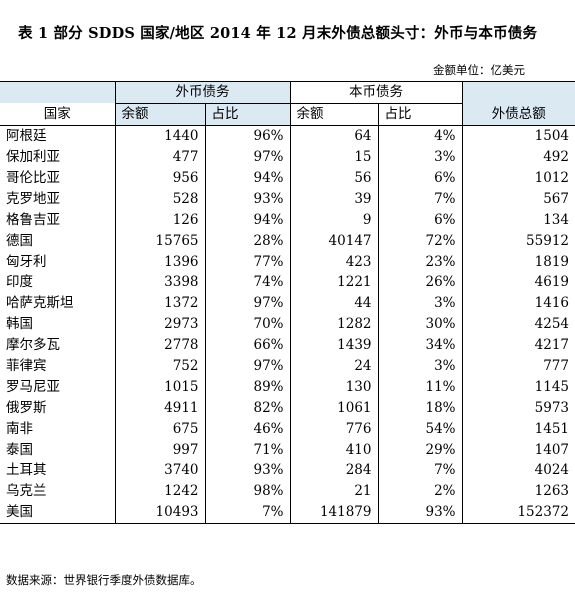  I want to click on lc-share-cell: 4%, so click(419, 136).